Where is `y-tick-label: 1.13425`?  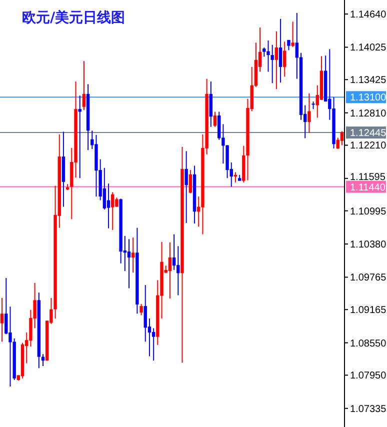
y-tick-label: 1.13425 is located at coordinates (368, 80).